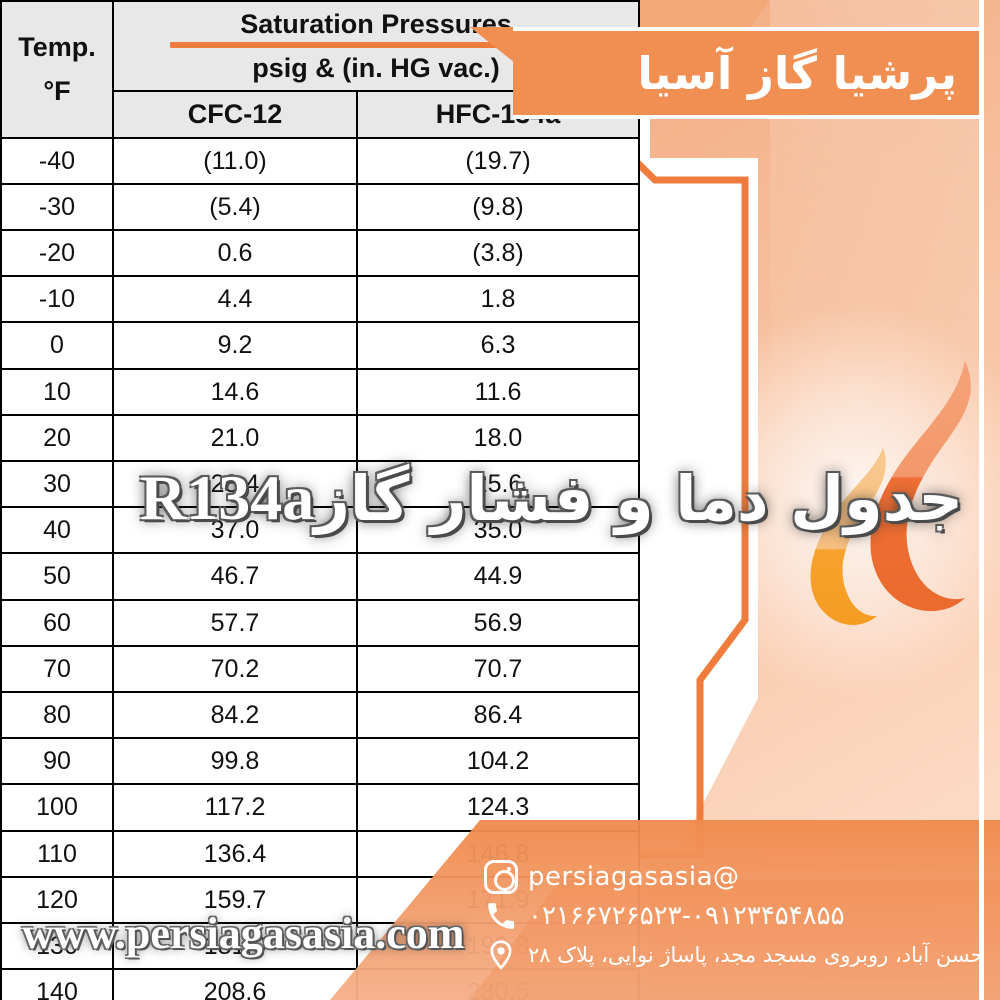 The width and height of the screenshot is (1000, 1000). I want to click on row-cfc12: 14.6, so click(235, 391).